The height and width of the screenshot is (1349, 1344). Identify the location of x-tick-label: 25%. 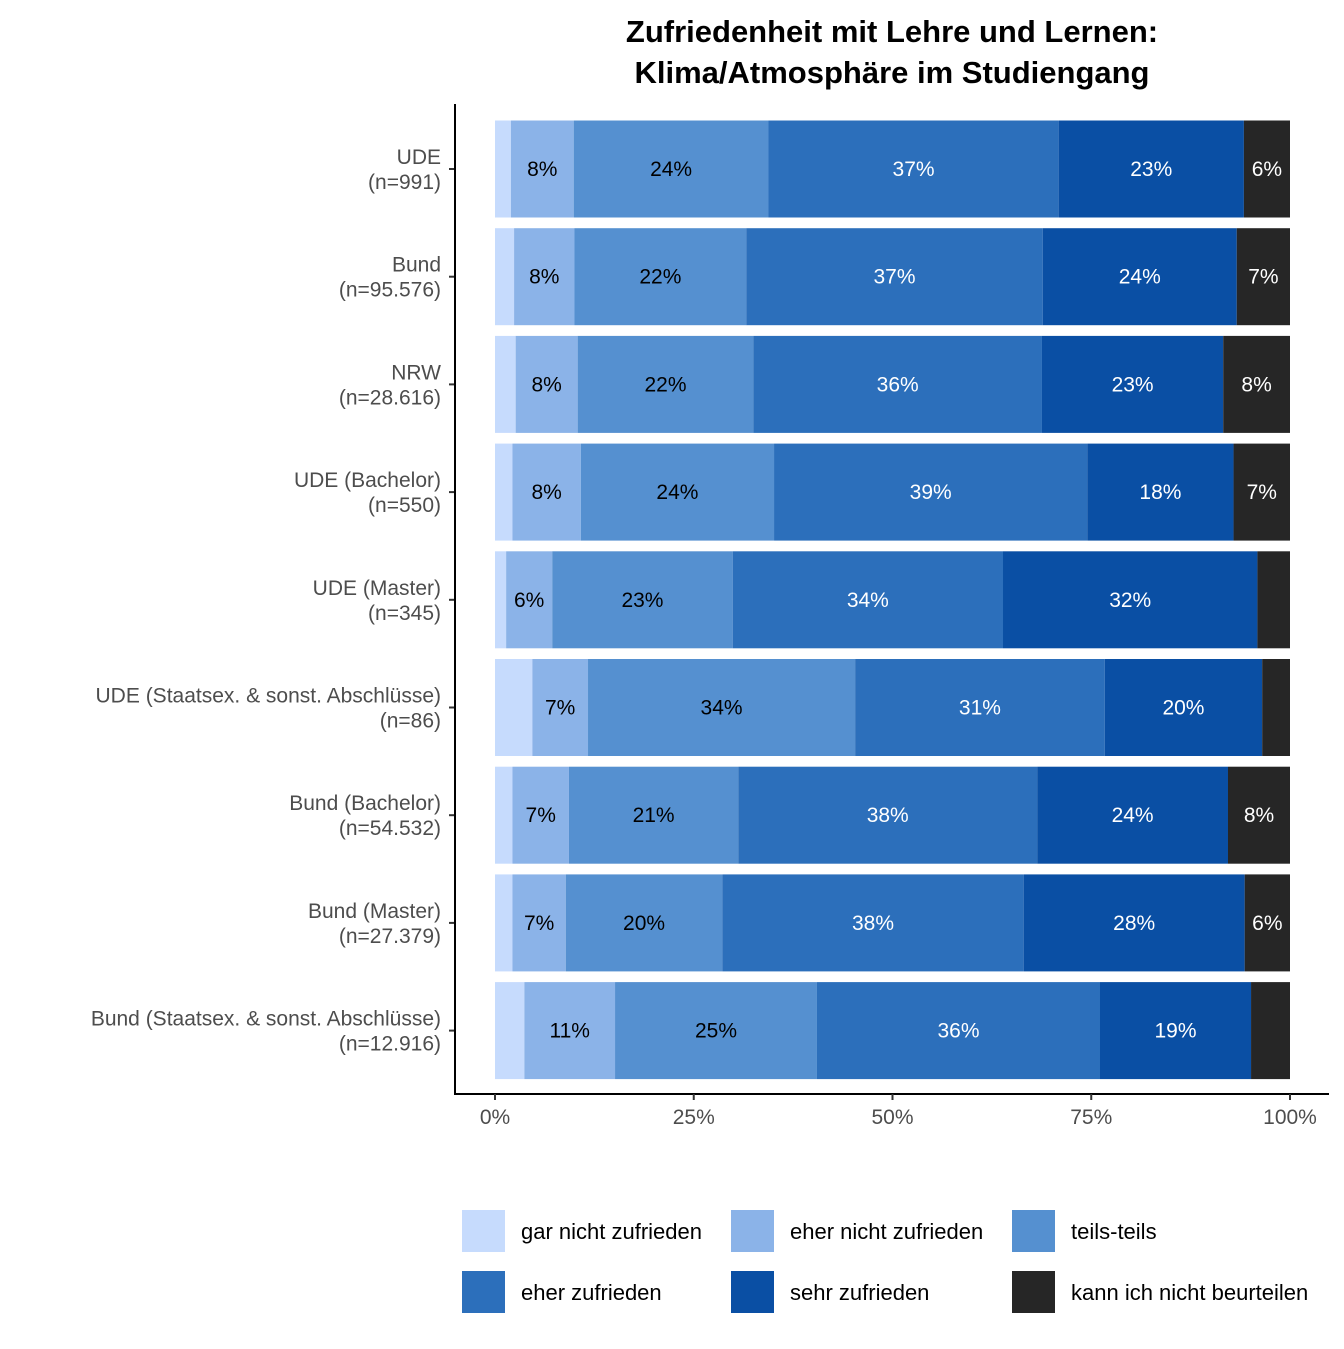
(694, 1117).